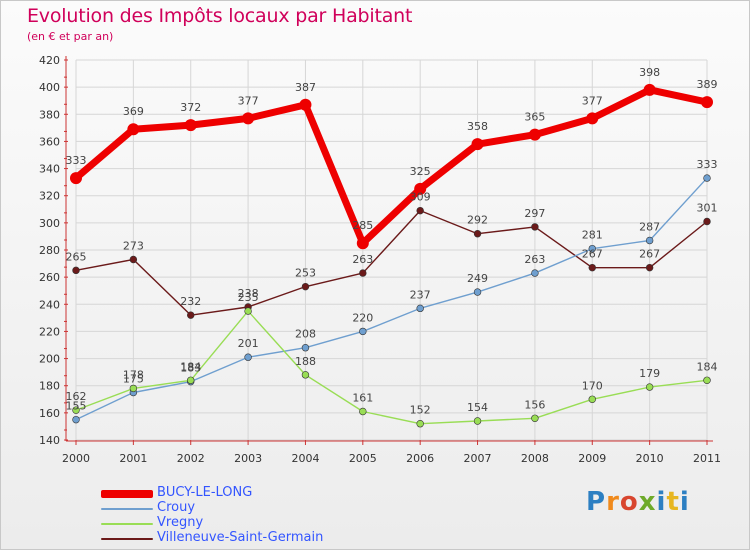  Describe the element at coordinates (305, 87) in the screenshot. I see `data-label: 387` at that location.